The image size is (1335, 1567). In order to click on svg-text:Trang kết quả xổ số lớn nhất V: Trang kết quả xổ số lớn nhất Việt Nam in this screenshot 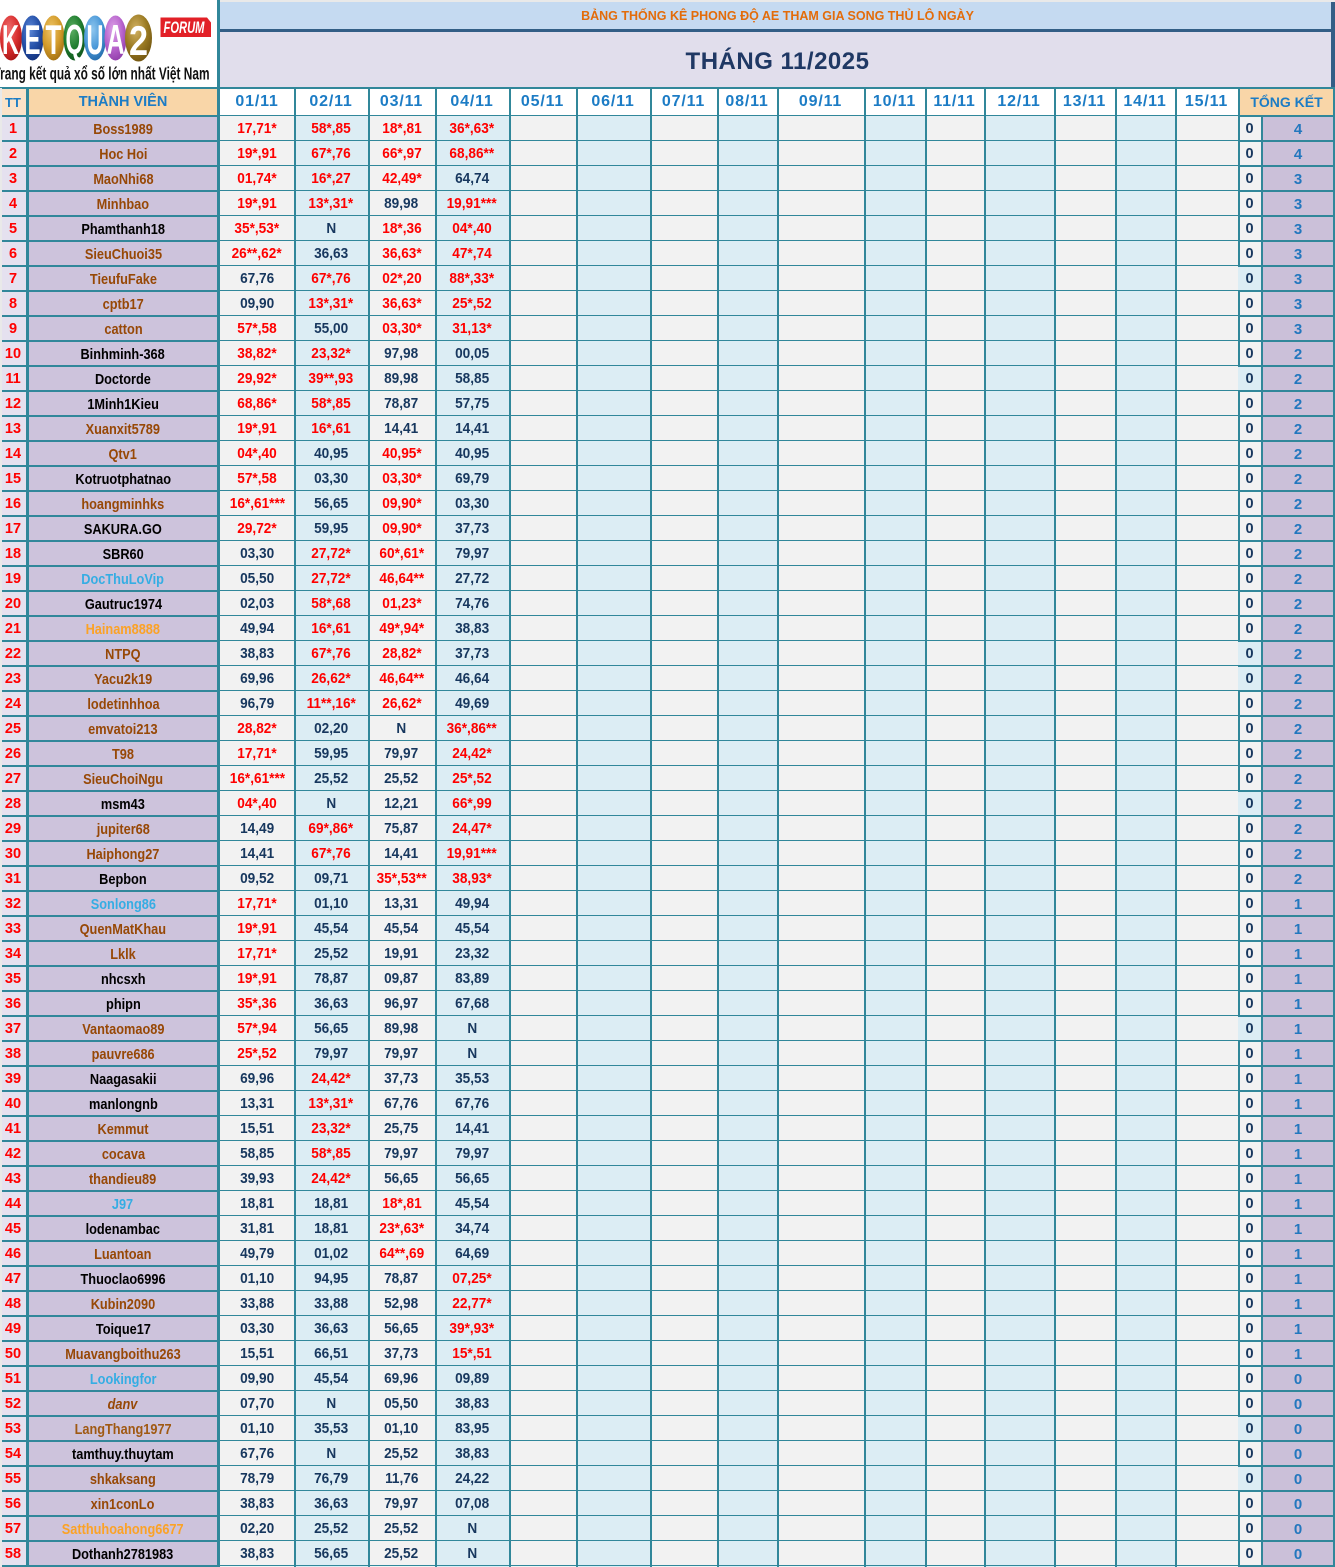, I will do `click(105, 74)`.